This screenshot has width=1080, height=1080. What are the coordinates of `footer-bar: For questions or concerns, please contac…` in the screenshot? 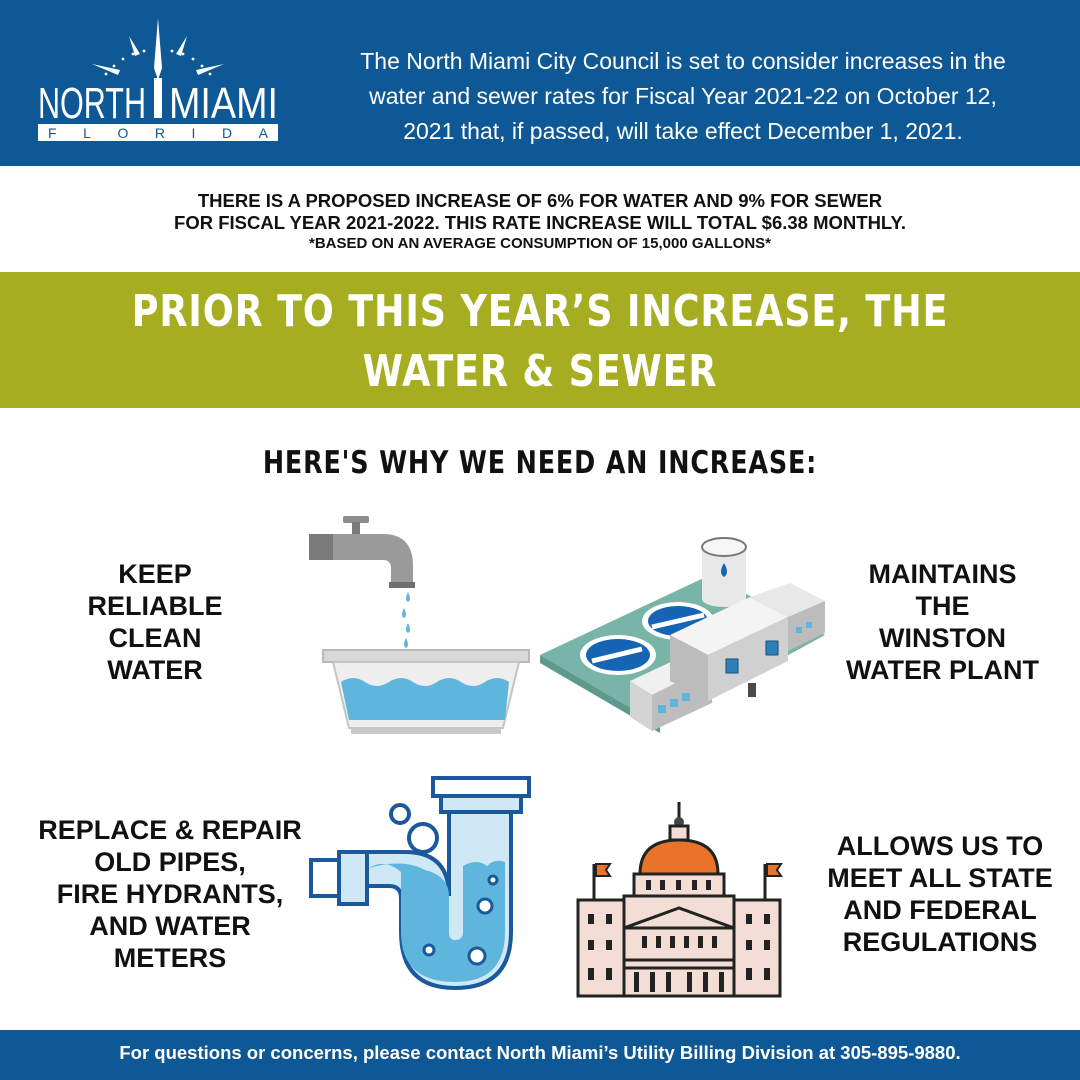 It's located at (540, 1055).